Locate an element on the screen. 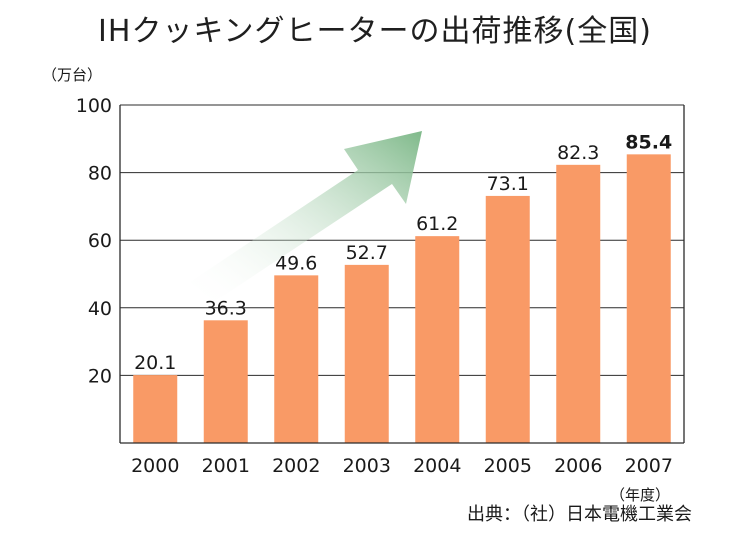 The image size is (750, 540). y-tick-label: 40 is located at coordinates (100, 309).